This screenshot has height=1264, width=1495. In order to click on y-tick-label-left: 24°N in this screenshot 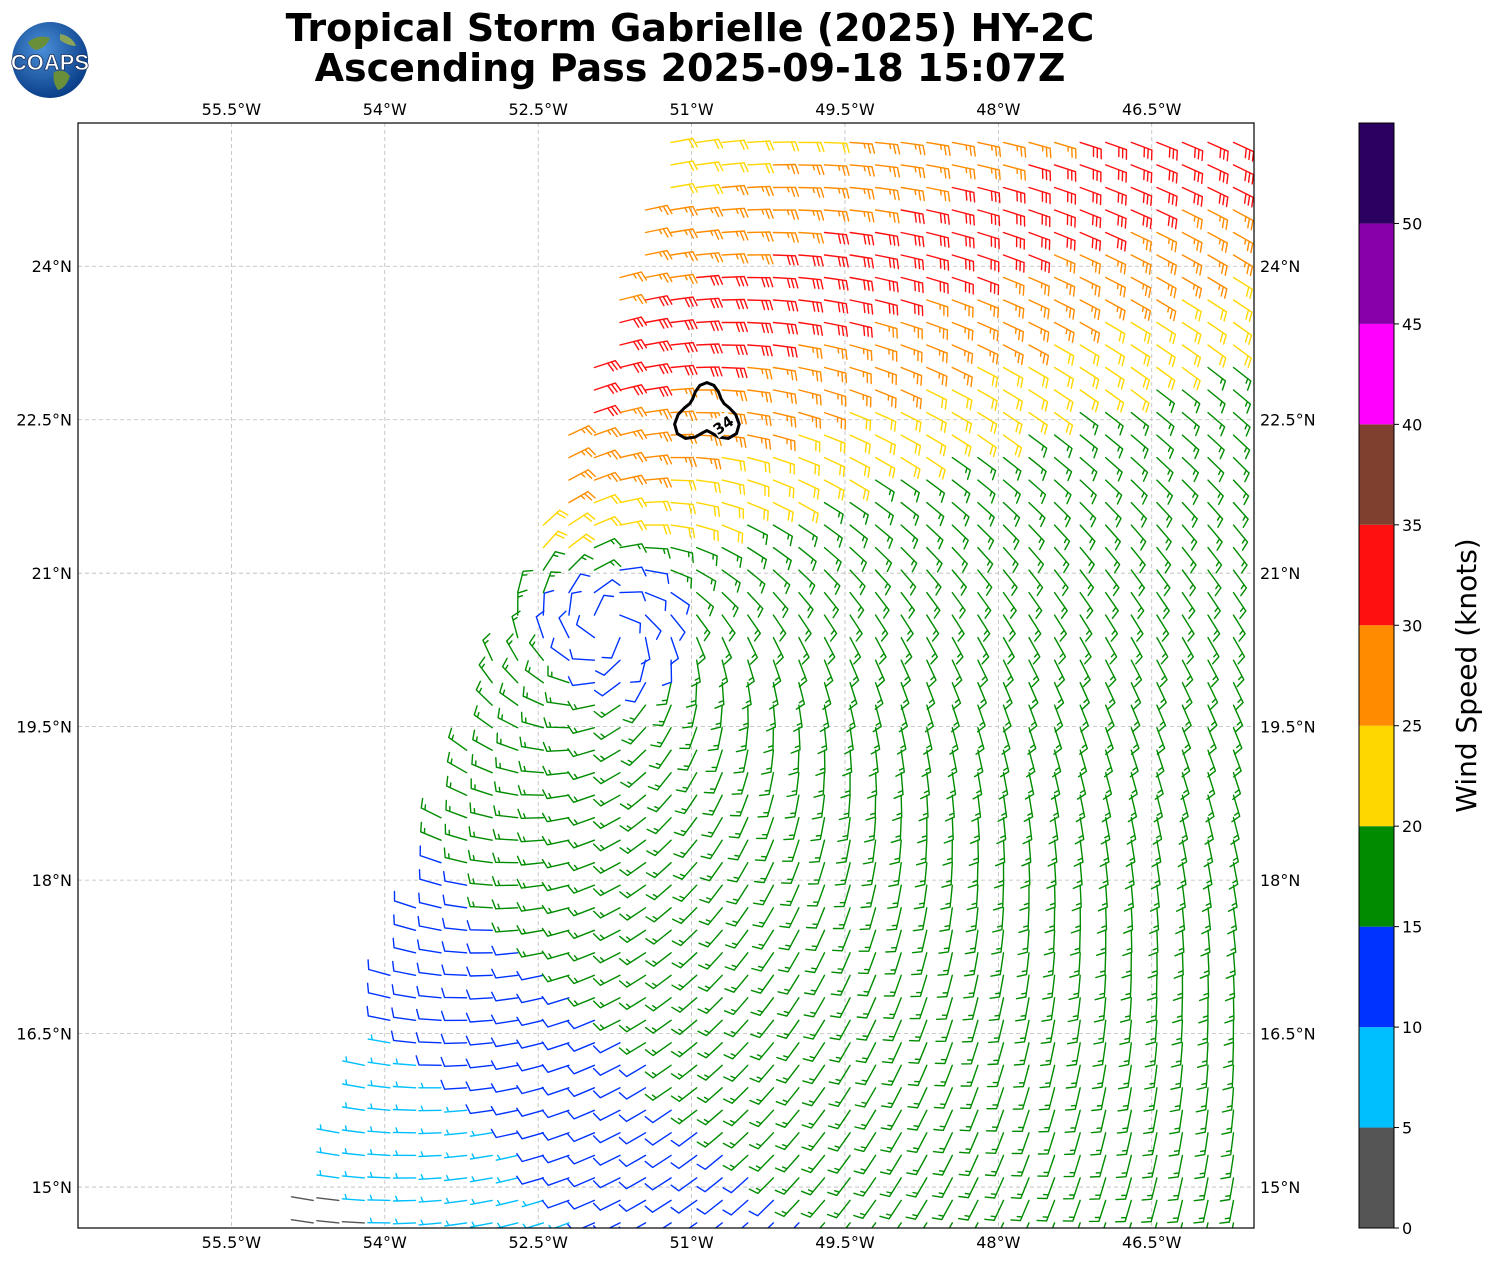, I will do `click(52, 266)`.